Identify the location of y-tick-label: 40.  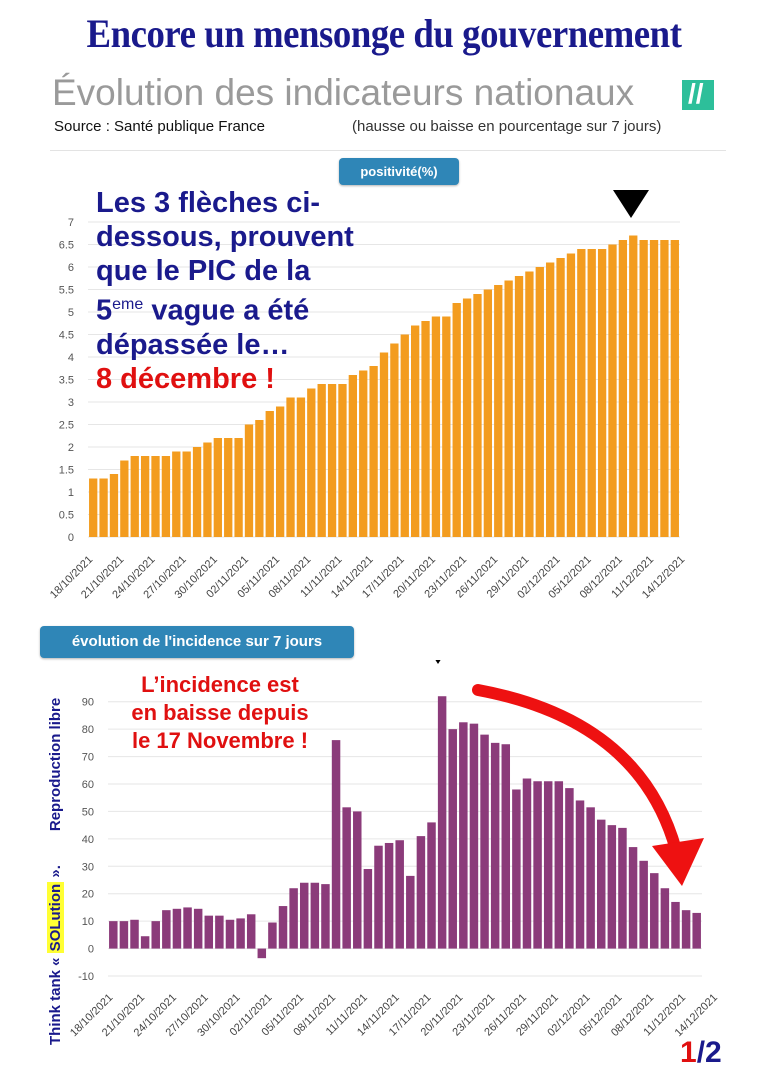
(88, 840).